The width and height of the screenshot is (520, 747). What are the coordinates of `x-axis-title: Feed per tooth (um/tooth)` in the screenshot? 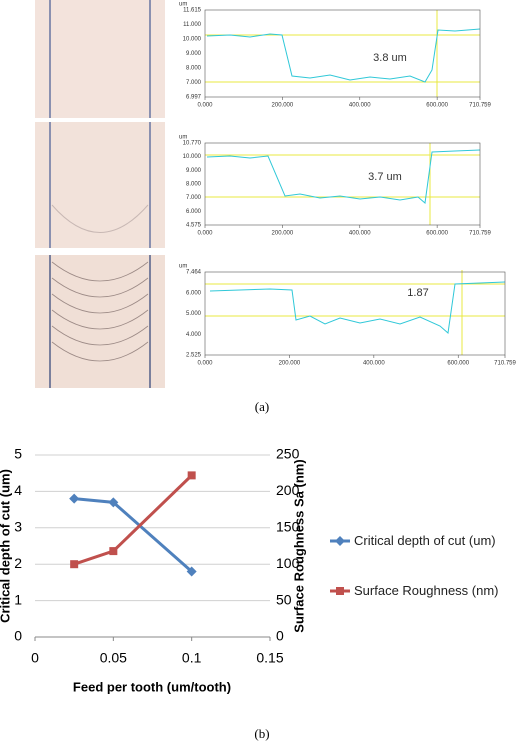 It's located at (152, 686).